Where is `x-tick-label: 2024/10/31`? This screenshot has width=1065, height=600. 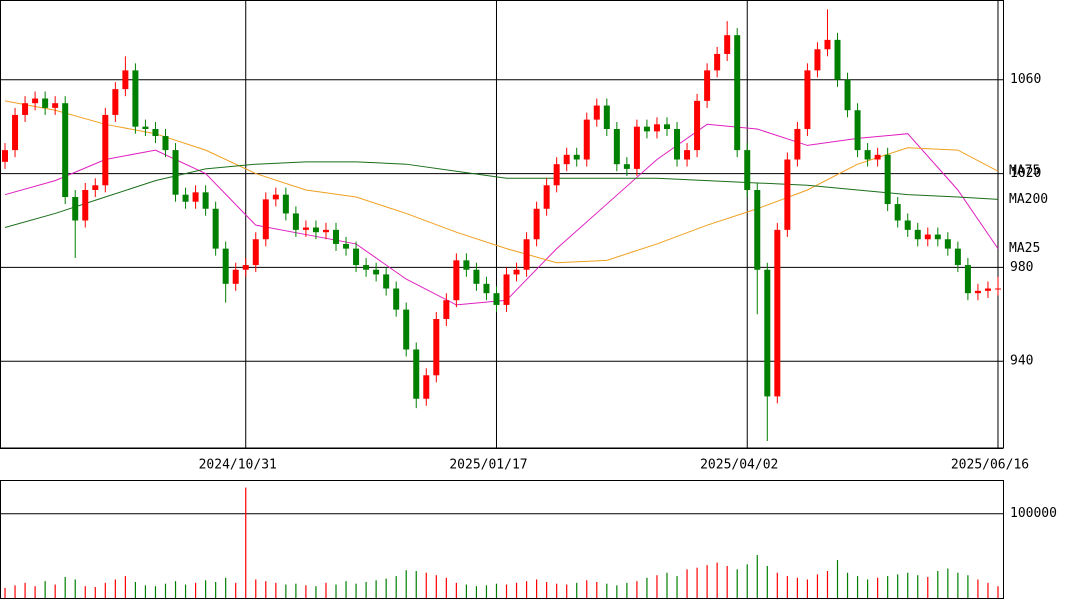
x-tick-label: 2024/10/31 is located at coordinates (238, 465).